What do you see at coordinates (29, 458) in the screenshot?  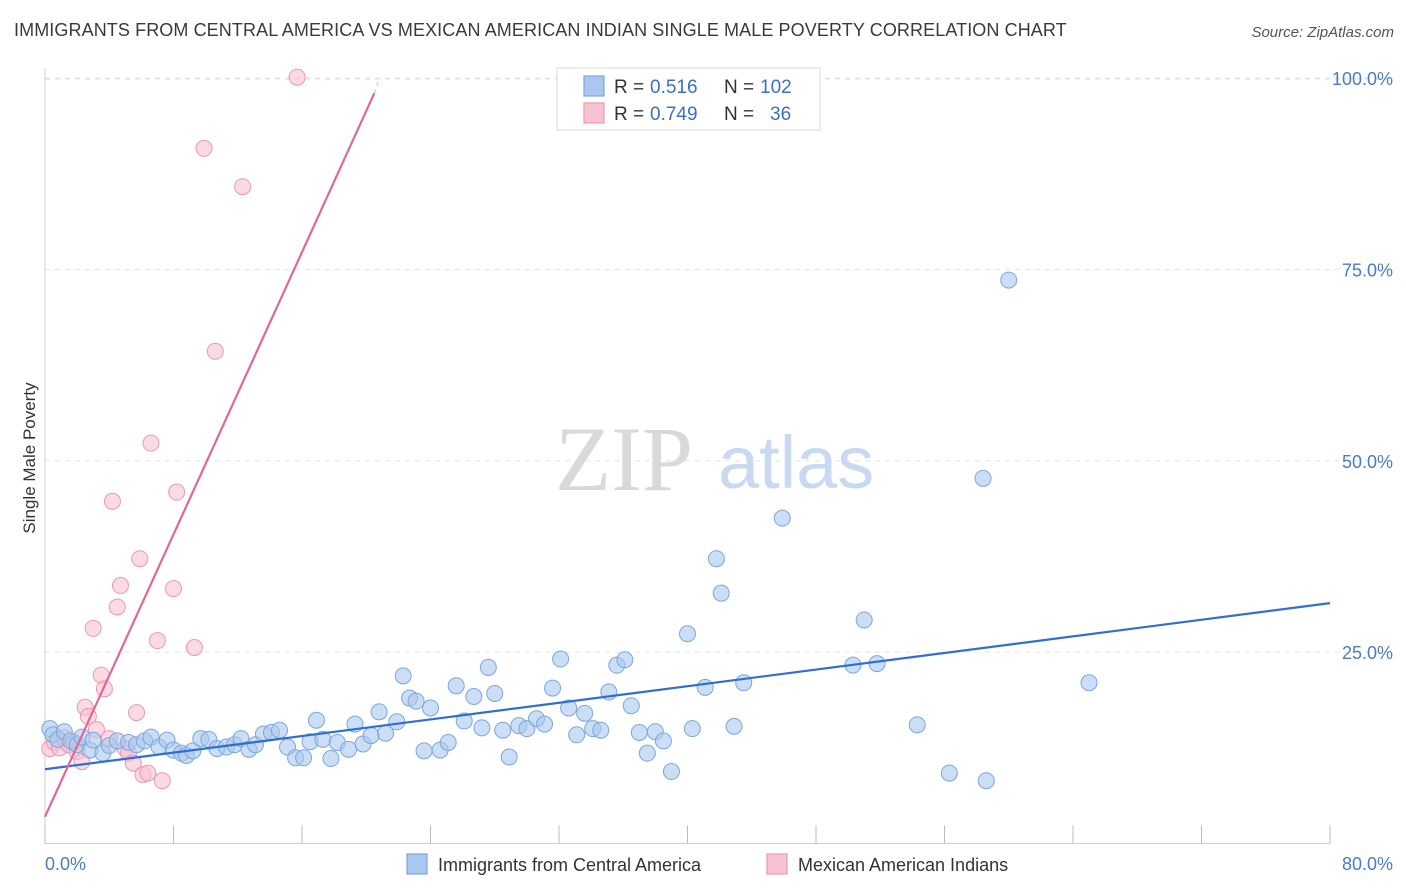 I see `y-axis-label: Single Male Poverty` at bounding box center [29, 458].